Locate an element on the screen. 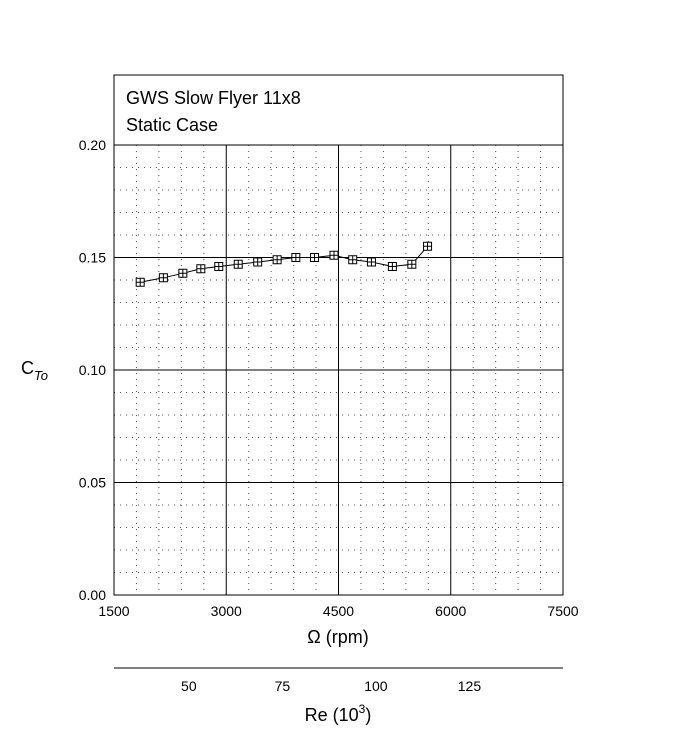 Image resolution: width=675 pixels, height=750 pixels. secondary-x-tick-label: 125 is located at coordinates (470, 686).